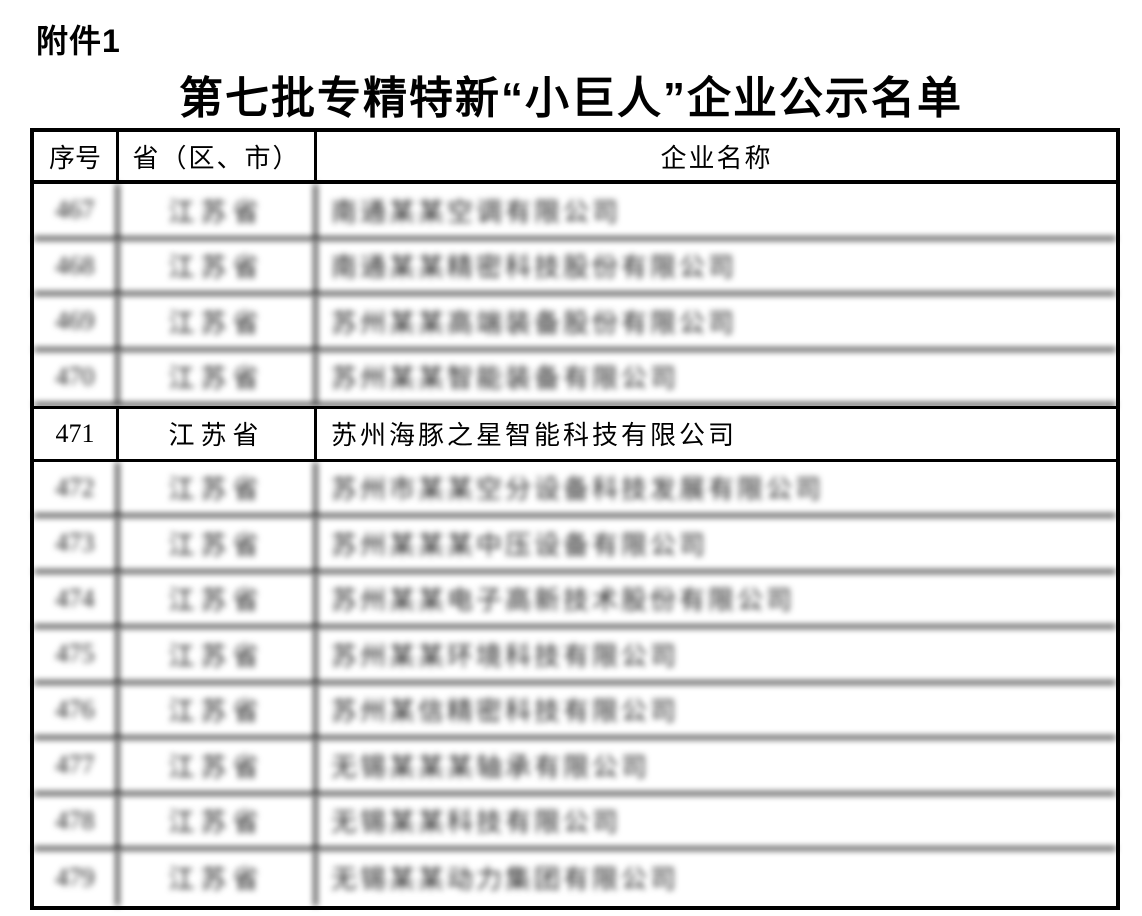  What do you see at coordinates (76, 265) in the screenshot?
I see `cell-serial: 468` at bounding box center [76, 265].